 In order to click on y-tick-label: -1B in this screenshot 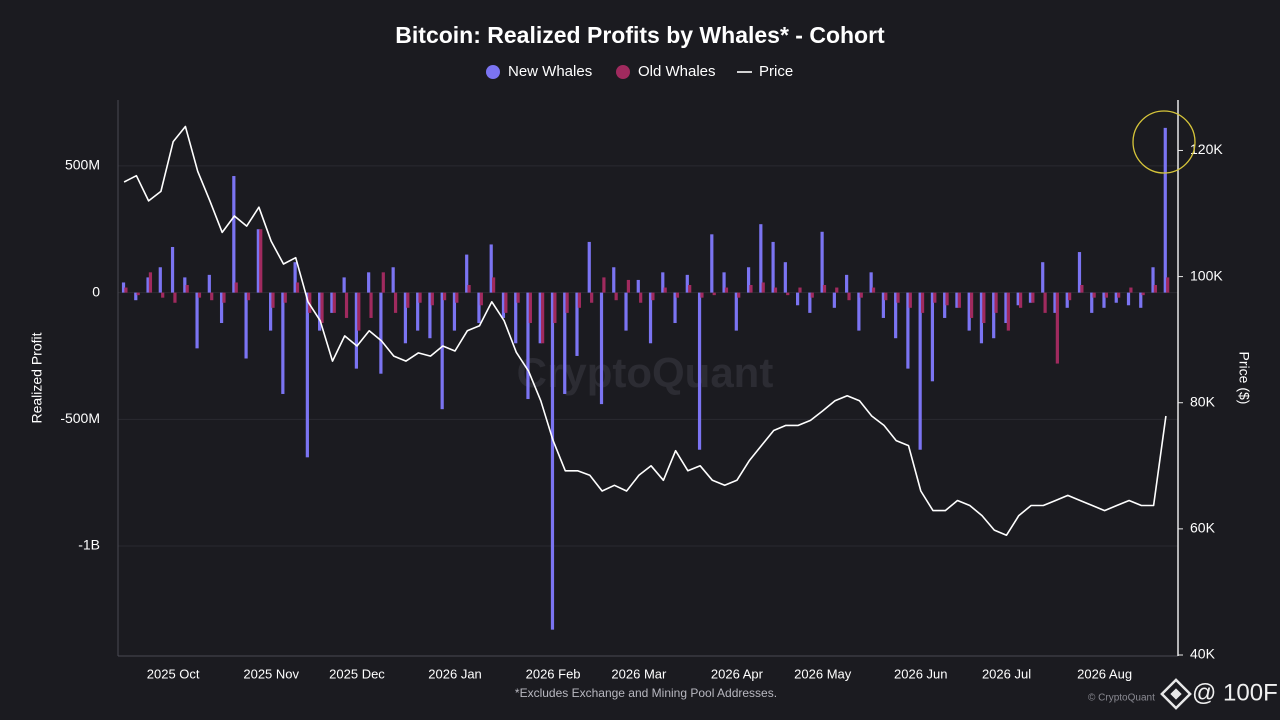, I will do `click(89, 545)`.